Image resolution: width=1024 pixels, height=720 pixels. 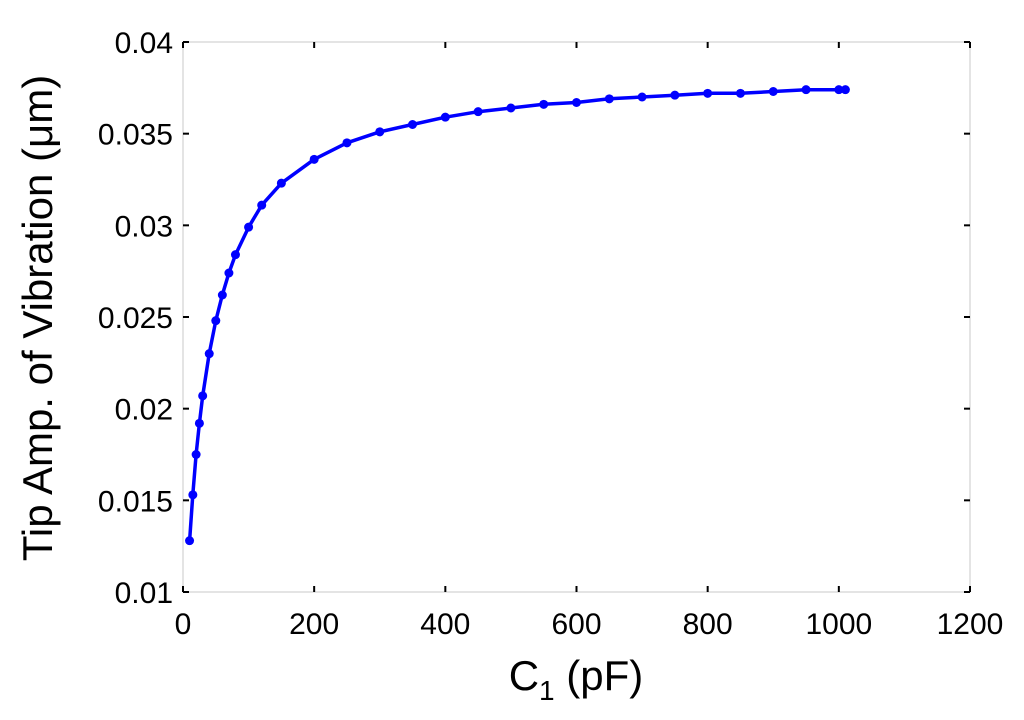 What do you see at coordinates (144, 226) in the screenshot?
I see `y-tick-label: 0.03` at bounding box center [144, 226].